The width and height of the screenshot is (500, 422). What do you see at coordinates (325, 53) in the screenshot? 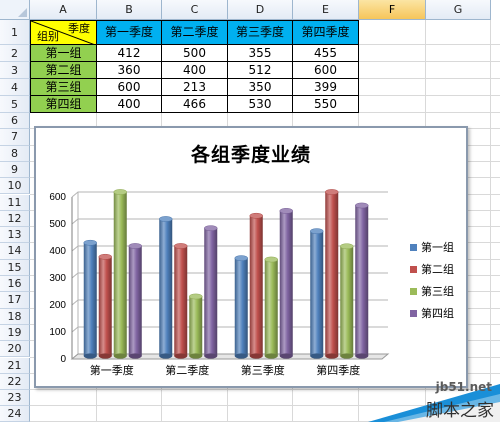
I see `value-cell: 455` at bounding box center [325, 53].